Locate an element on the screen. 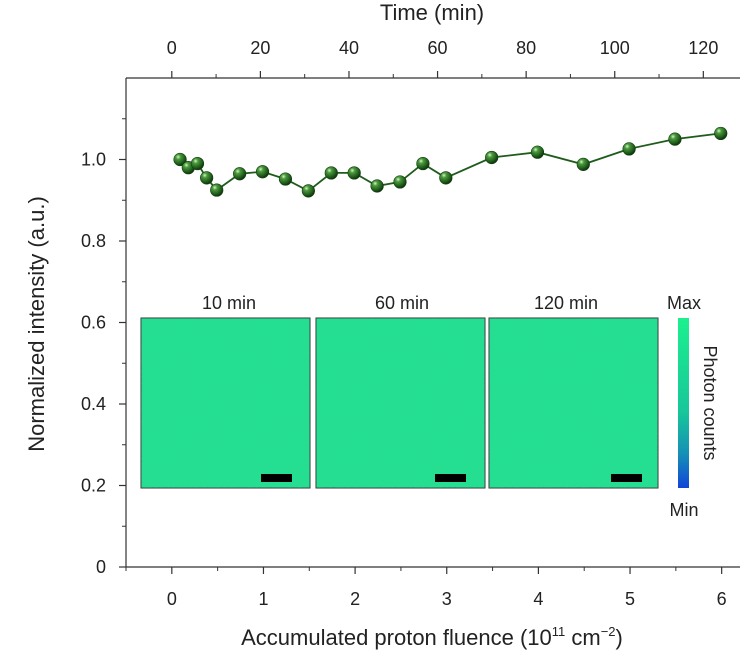  inset-panel-60min: 60 min is located at coordinates (400, 391).